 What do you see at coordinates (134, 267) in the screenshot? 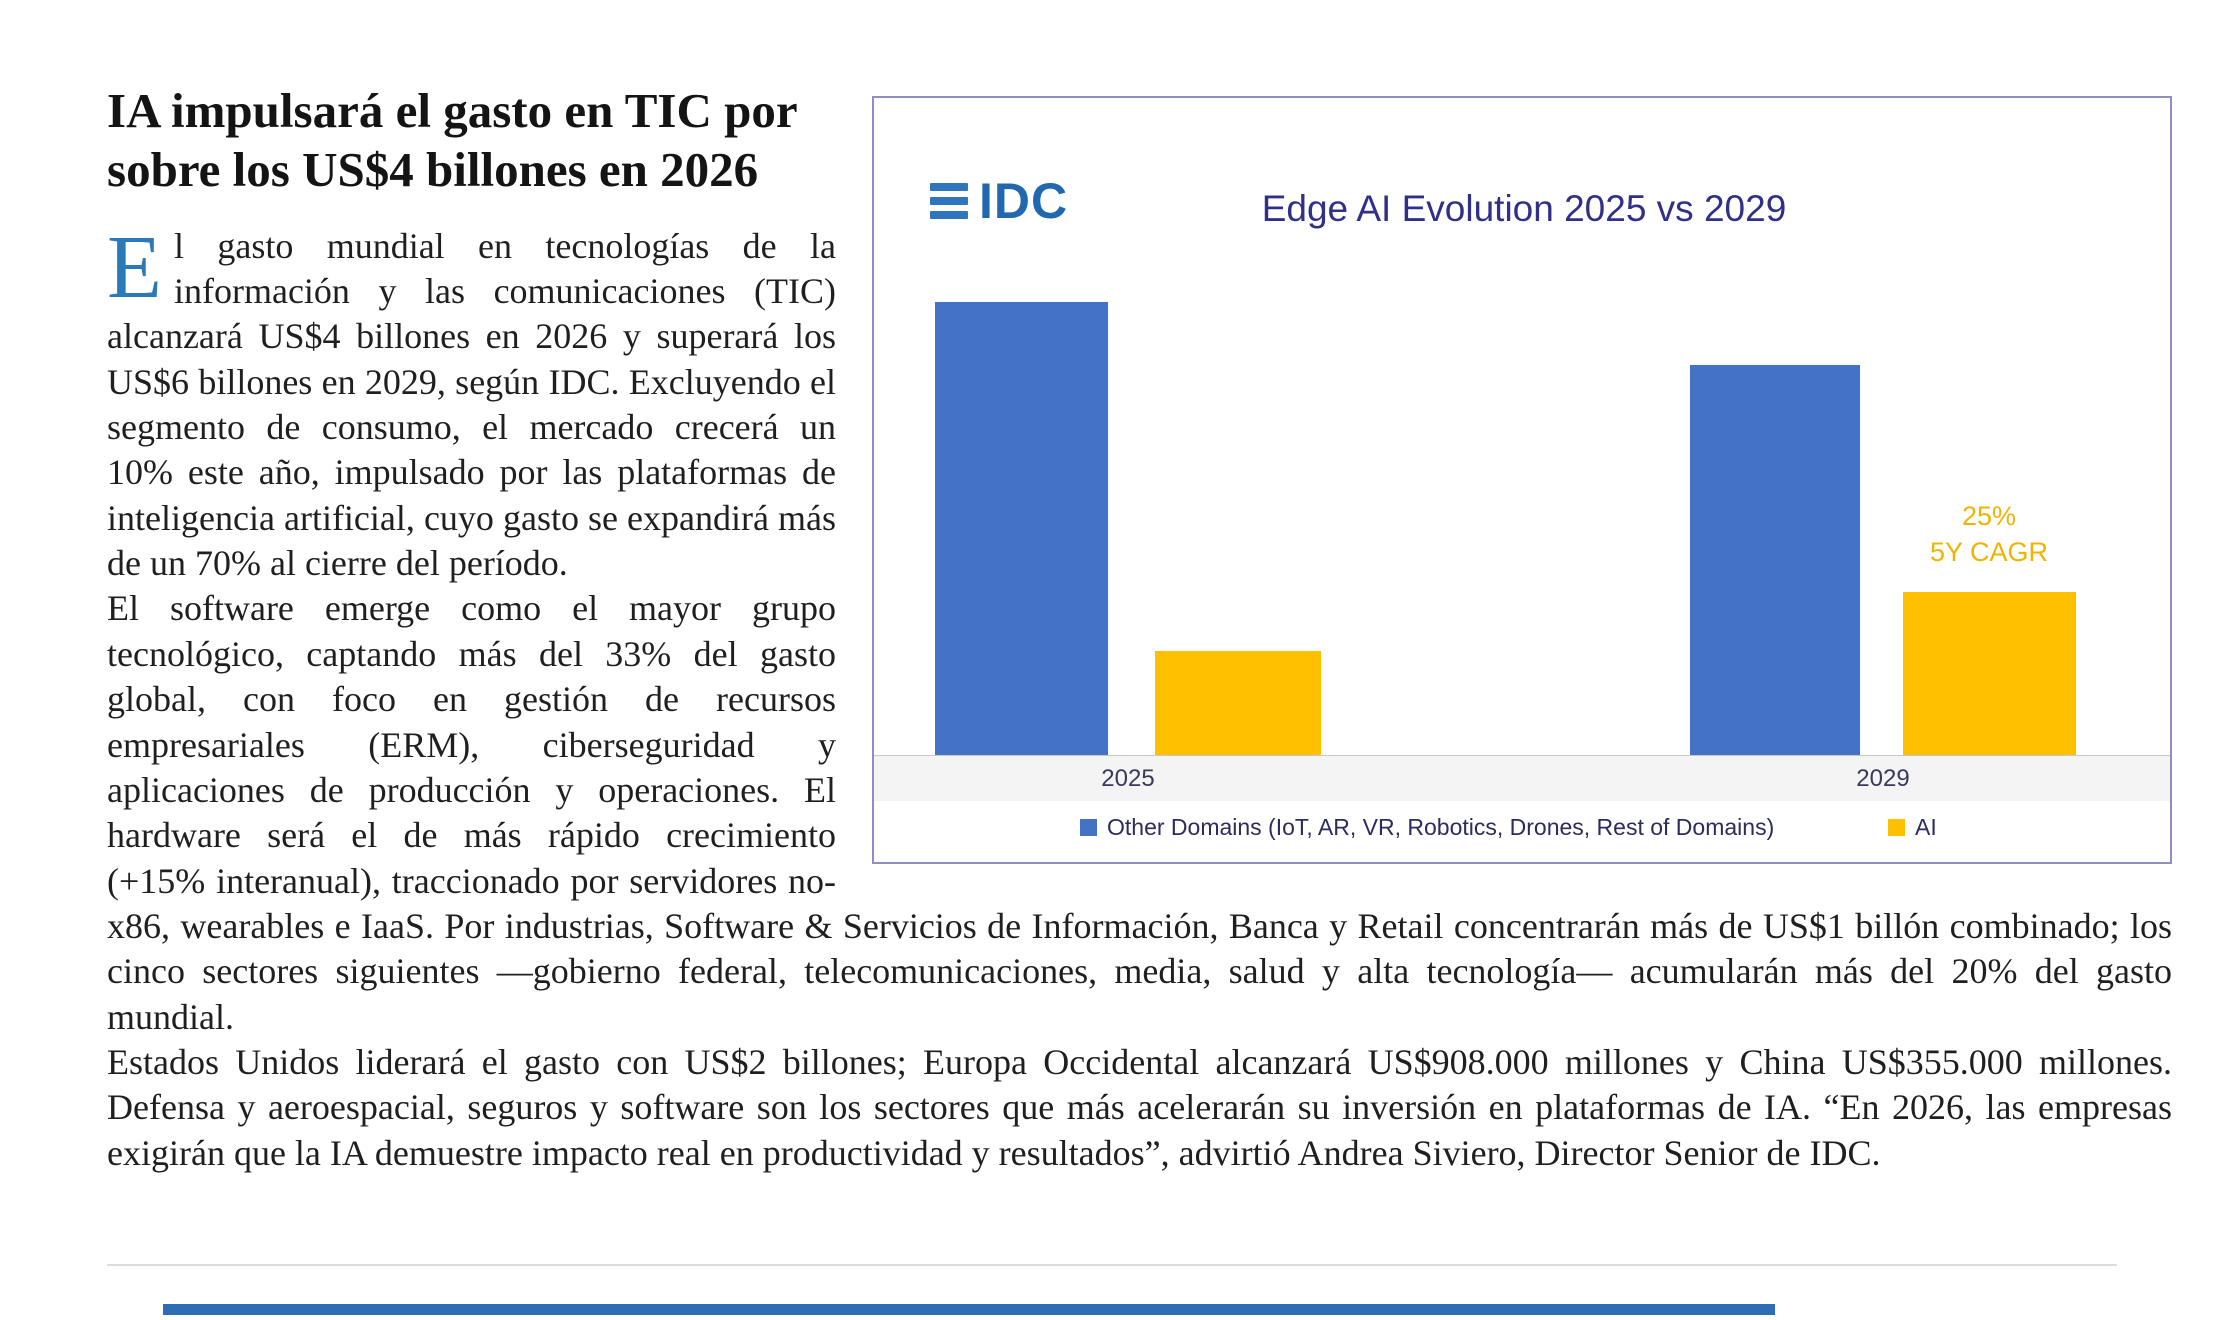
I see `dropcap-letter: E` at bounding box center [134, 267].